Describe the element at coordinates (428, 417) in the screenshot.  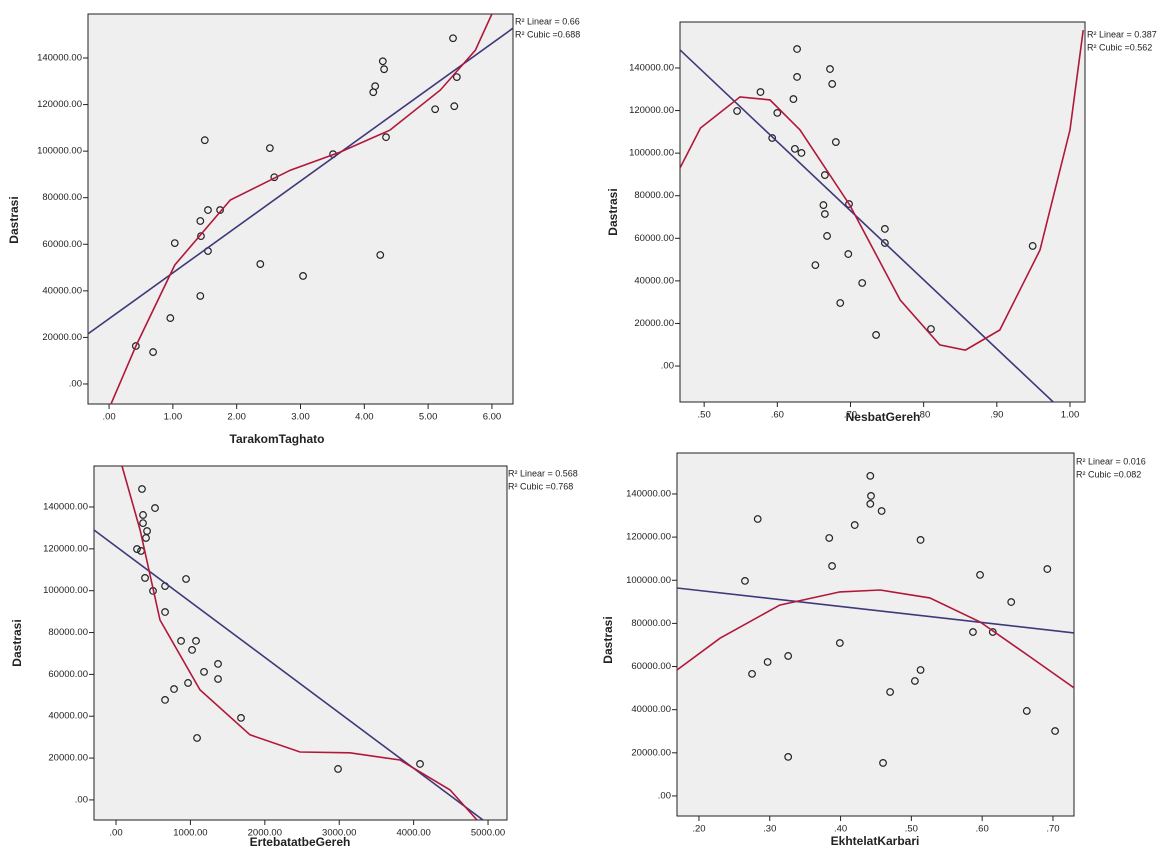
I see `x-tick-label: 5.00` at that location.